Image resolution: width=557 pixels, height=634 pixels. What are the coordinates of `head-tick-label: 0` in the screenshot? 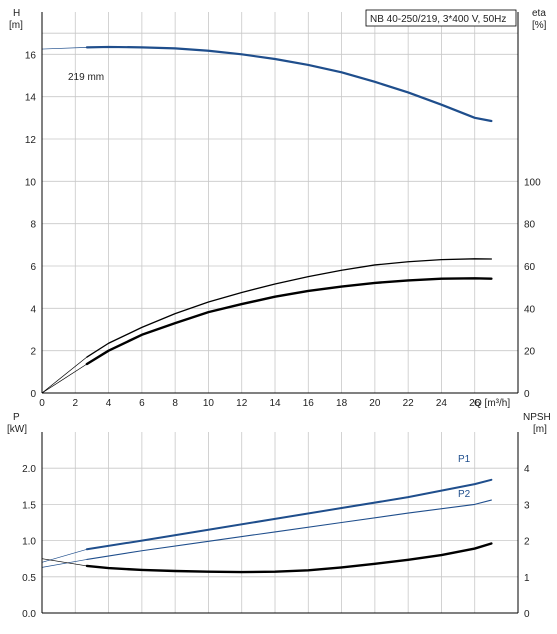 It's located at (33, 394).